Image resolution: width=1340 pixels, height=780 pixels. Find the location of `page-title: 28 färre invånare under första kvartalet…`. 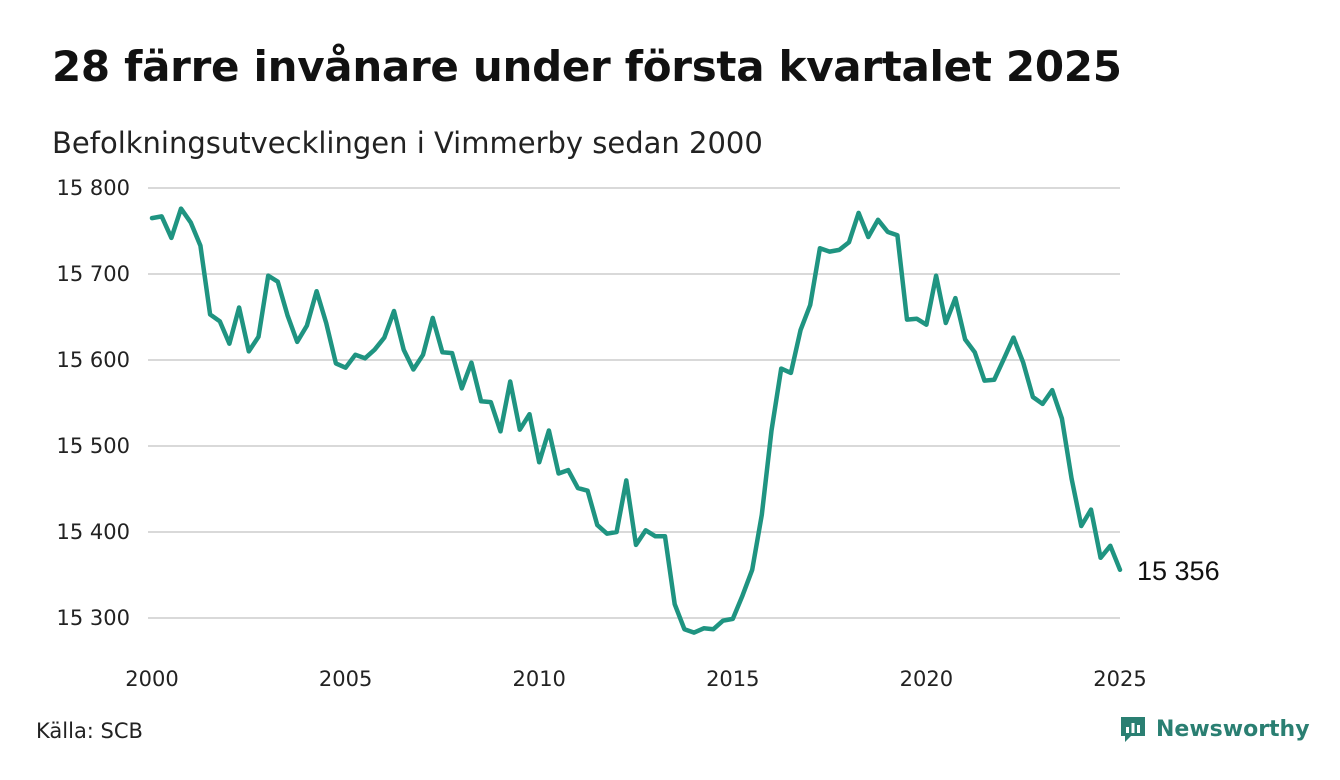

page-title: 28 färre invånare under första kvartalet… is located at coordinates (587, 66).